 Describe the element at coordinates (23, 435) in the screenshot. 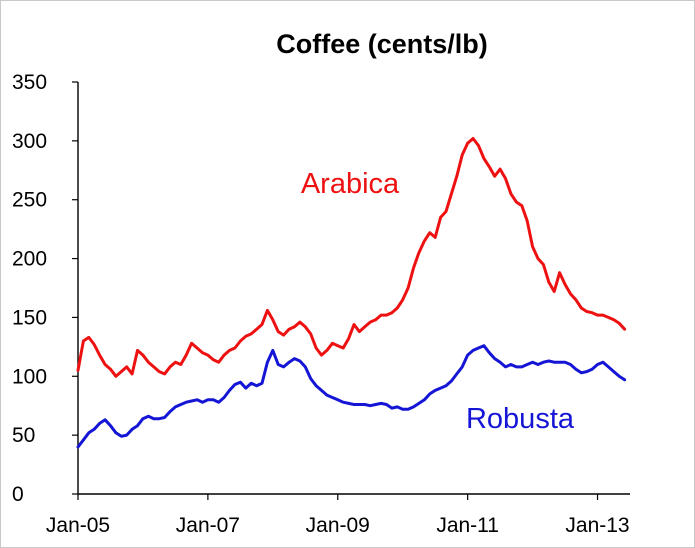

I see `y-tick-label: 50` at that location.